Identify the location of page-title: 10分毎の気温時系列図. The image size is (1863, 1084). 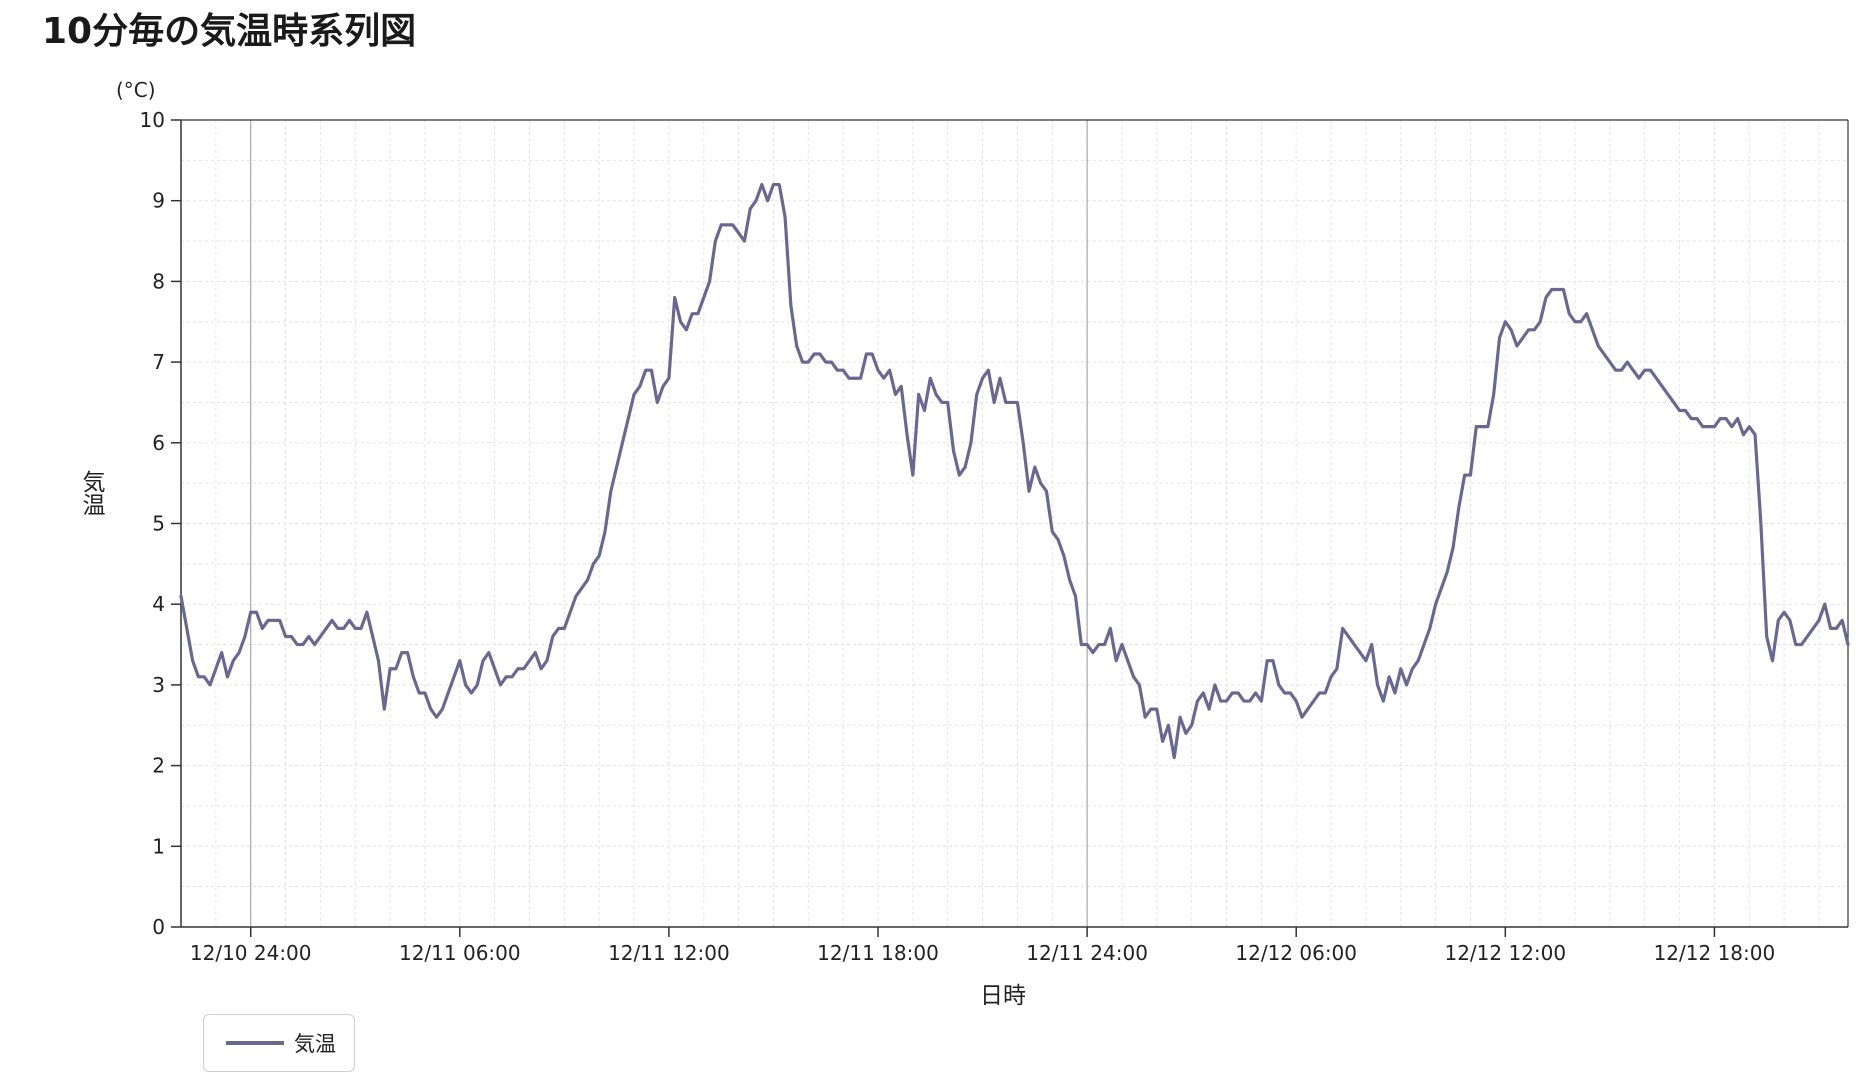
(229, 31).